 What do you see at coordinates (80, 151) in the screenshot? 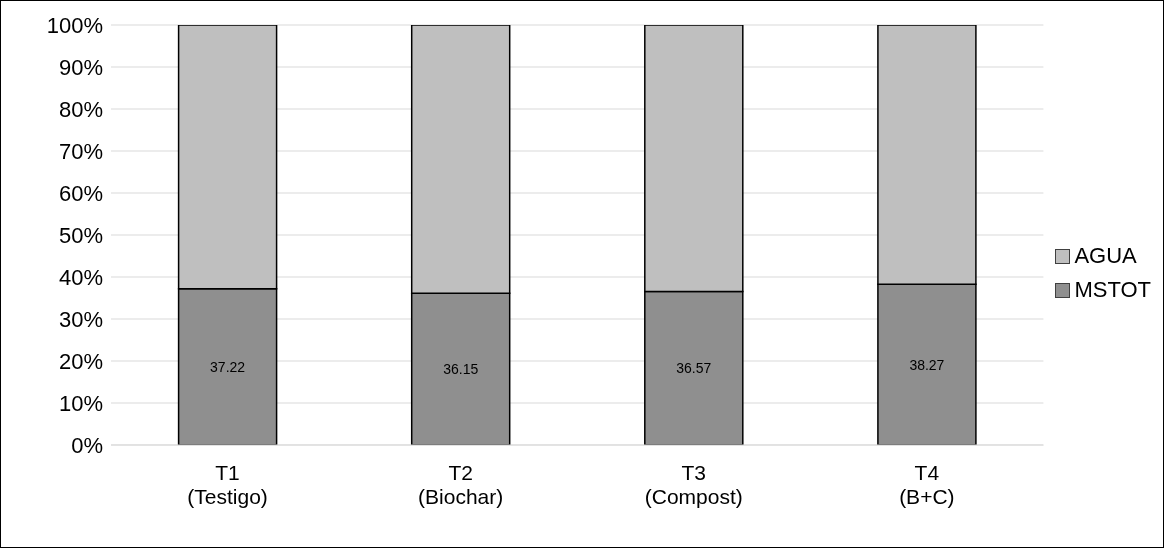
I see `y-tick-label: 70%` at bounding box center [80, 151].